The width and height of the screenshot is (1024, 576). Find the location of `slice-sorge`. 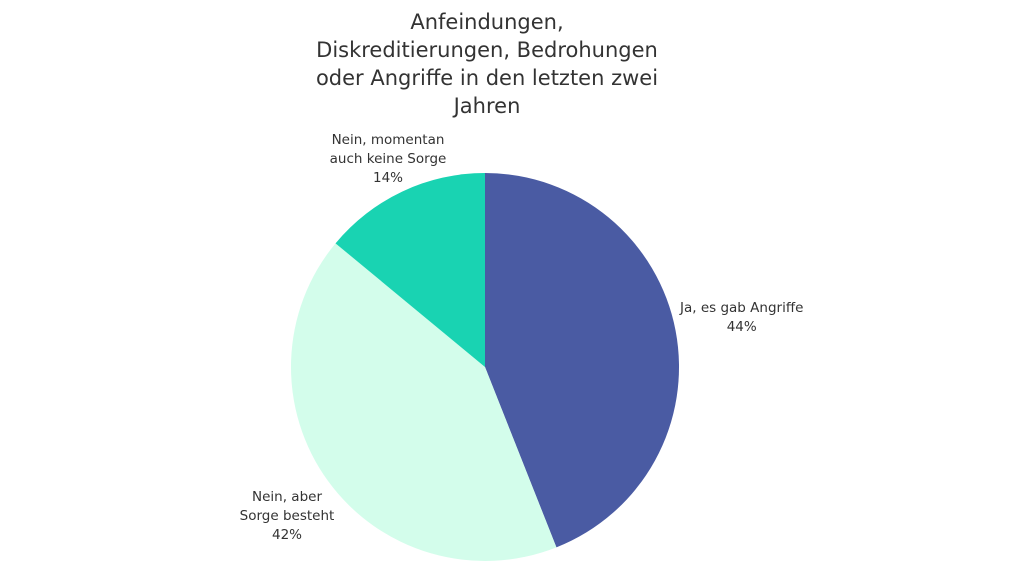

slice-sorge is located at coordinates (423, 402).